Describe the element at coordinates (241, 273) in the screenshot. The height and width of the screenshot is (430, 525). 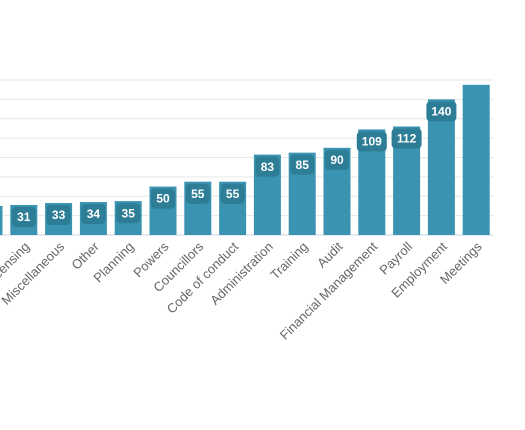
I see `x-tick-label: Administration` at that location.